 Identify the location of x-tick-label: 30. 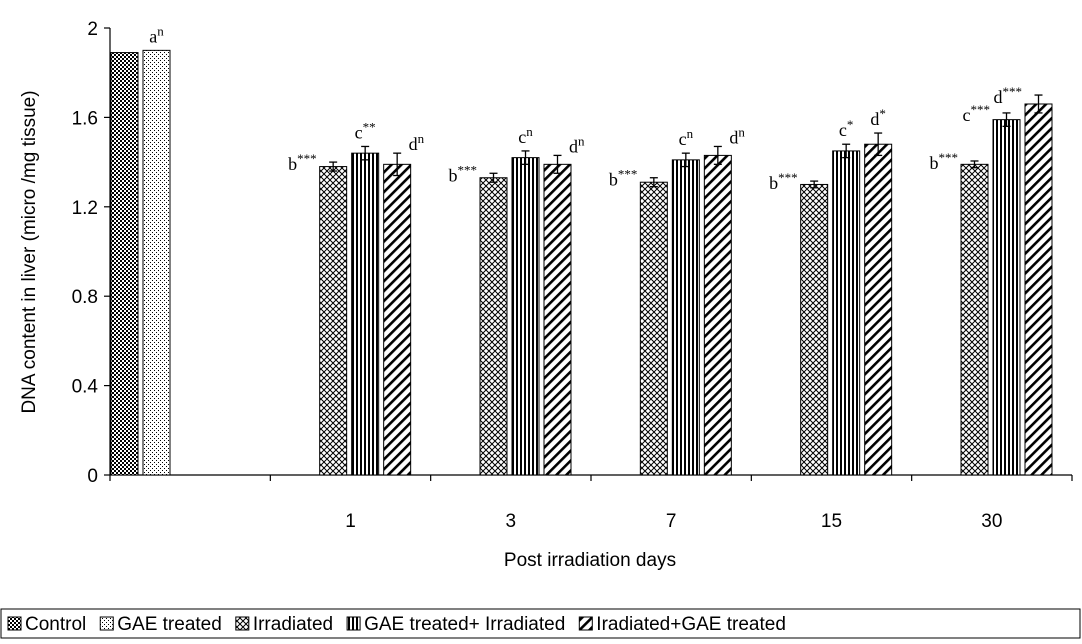
(991, 521).